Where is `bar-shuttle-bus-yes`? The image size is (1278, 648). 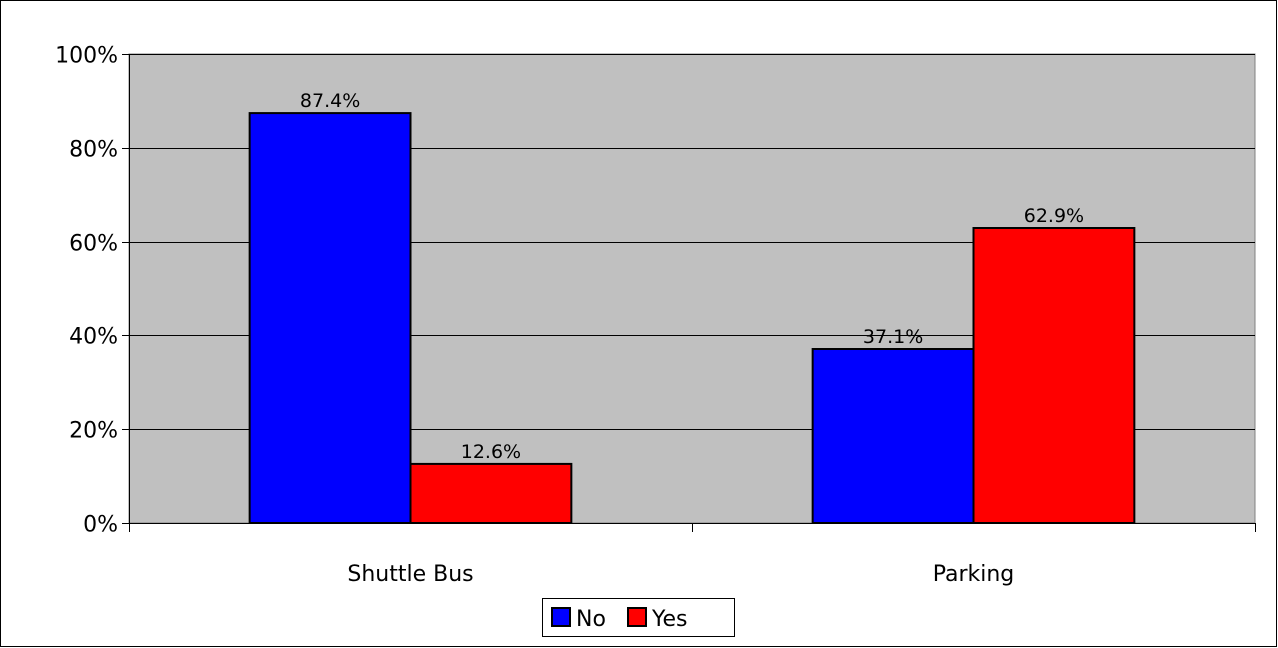 bar-shuttle-bus-yes is located at coordinates (491, 493).